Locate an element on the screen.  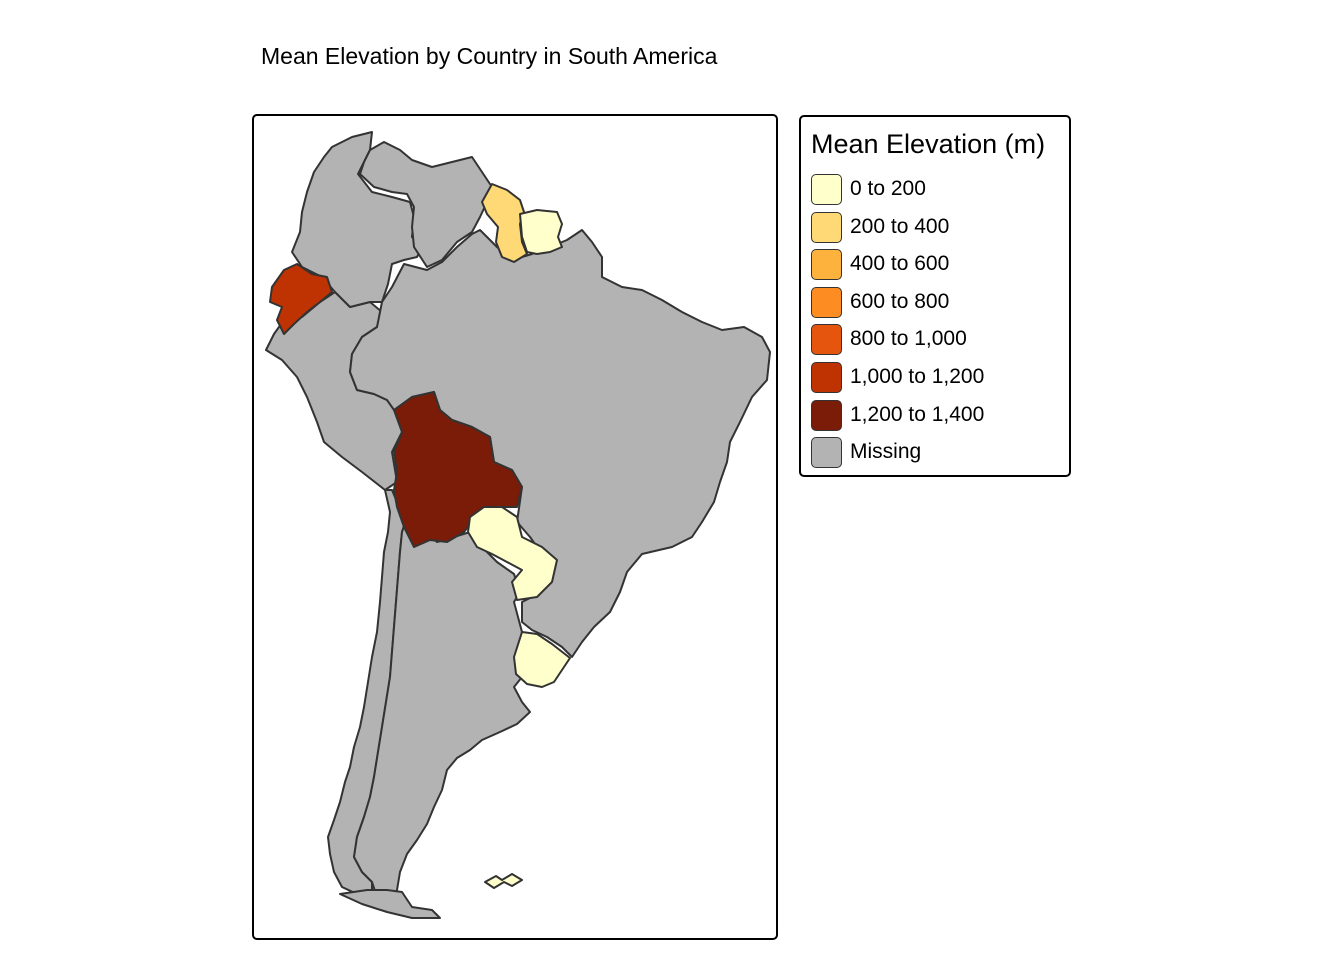
region-guyana is located at coordinates (504, 223).